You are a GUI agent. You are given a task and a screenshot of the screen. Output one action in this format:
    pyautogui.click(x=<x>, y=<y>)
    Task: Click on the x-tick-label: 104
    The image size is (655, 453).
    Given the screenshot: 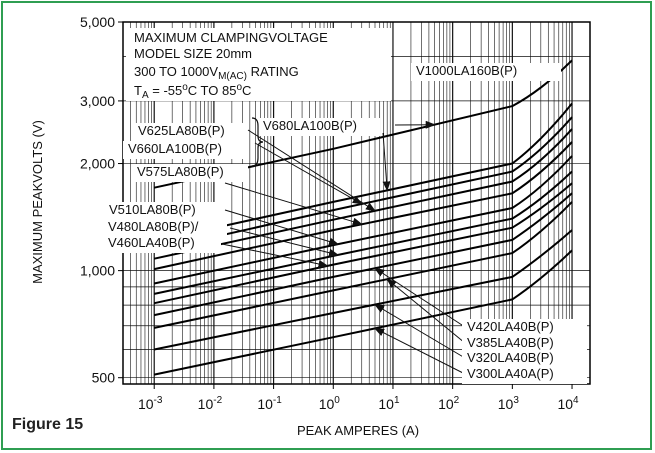 What is the action you would take?
    pyautogui.click(x=568, y=403)
    